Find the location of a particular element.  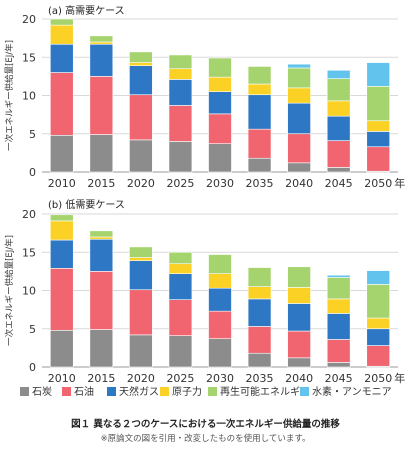

chart-title: (b) 低需要ケース is located at coordinates (86, 204).